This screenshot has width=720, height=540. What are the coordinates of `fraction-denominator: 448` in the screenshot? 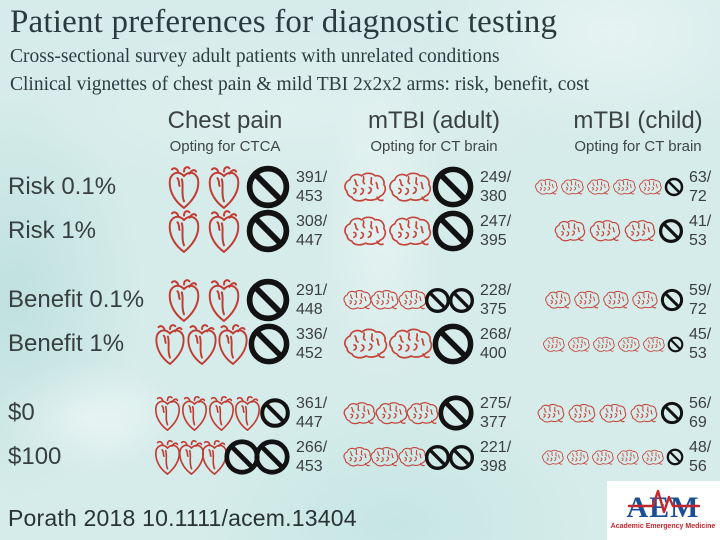 It's located at (309, 309).